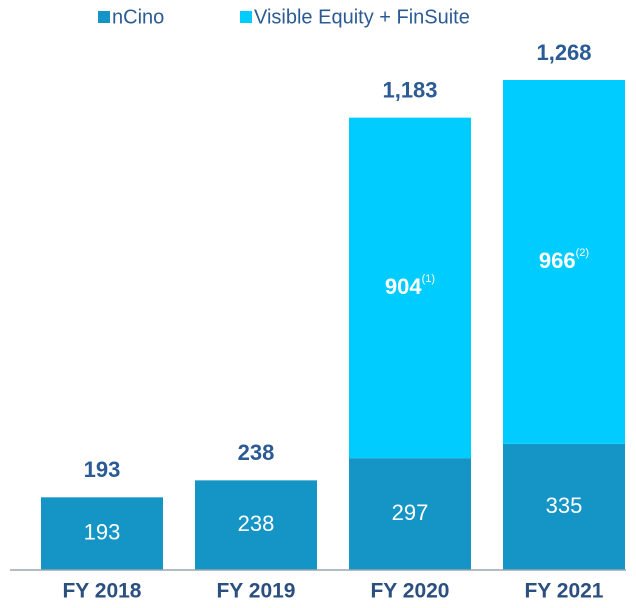  I want to click on total-label: 193, so click(102, 469).